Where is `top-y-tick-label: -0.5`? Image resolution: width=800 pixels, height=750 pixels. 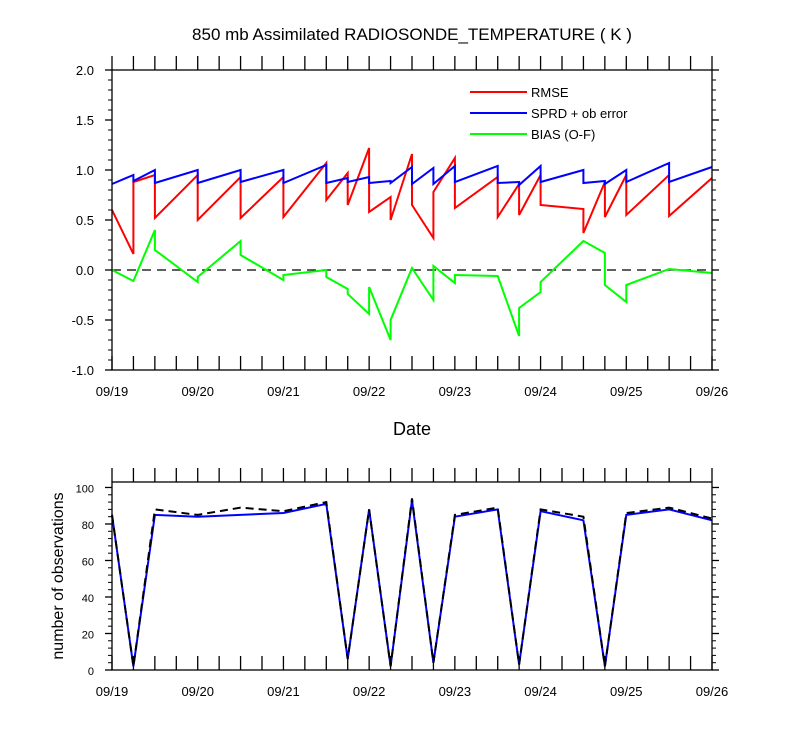 top-y-tick-label: -0.5 is located at coordinates (83, 320).